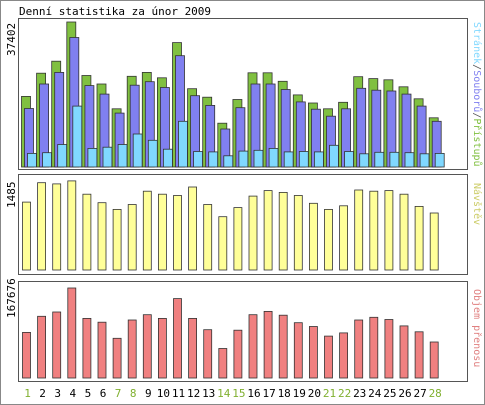  Describe the element at coordinates (404, 393) in the screenshot. I see `x-tick-label: 26` at that location.